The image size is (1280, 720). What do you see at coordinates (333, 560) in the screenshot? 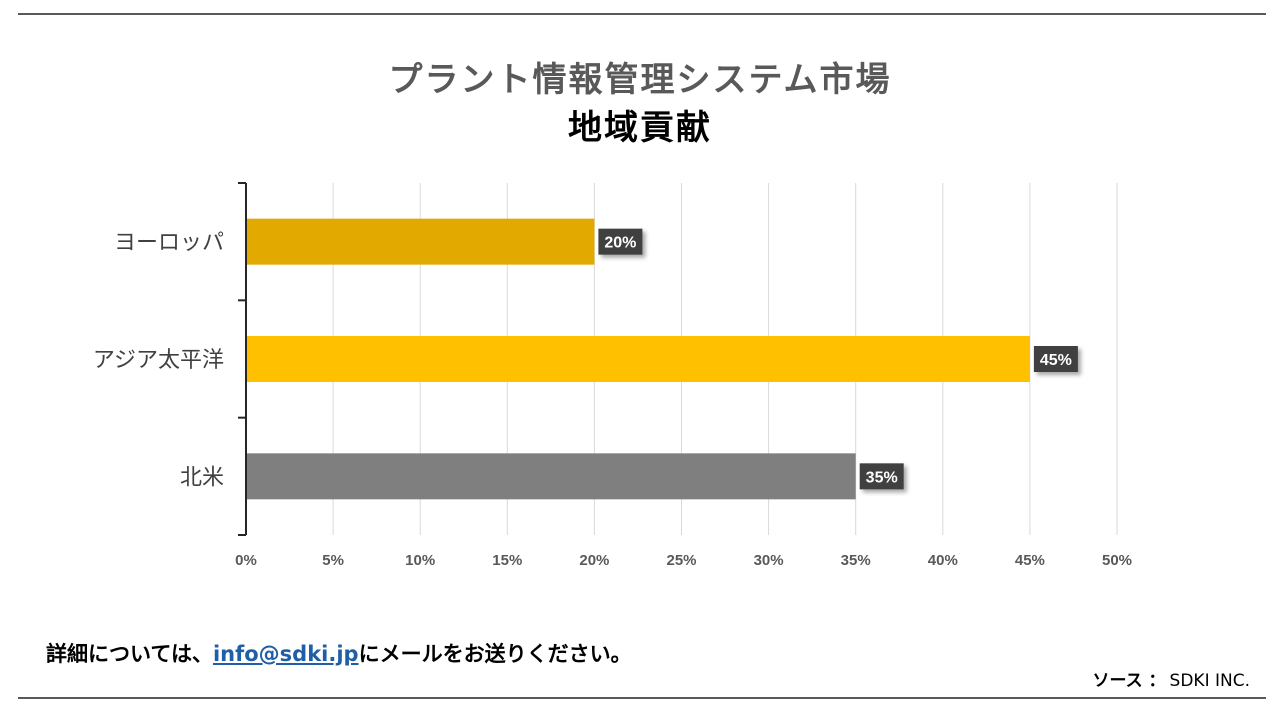
I see `x-tick-label: 5%` at bounding box center [333, 560].